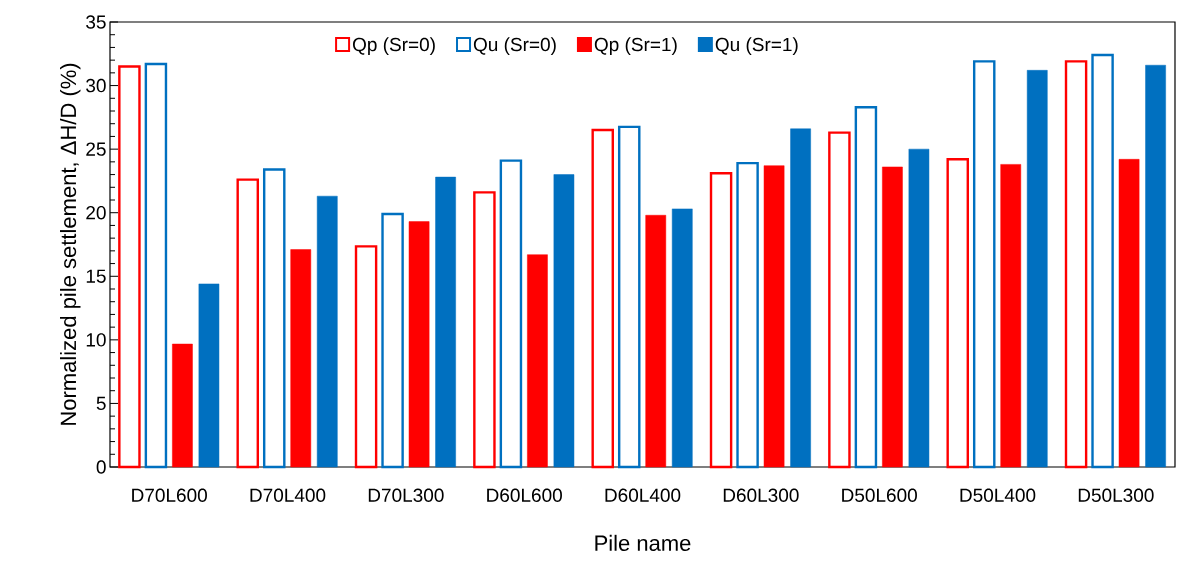 The width and height of the screenshot is (1184, 562). I want to click on legend-label: Qp (Sr=1), so click(635, 46).